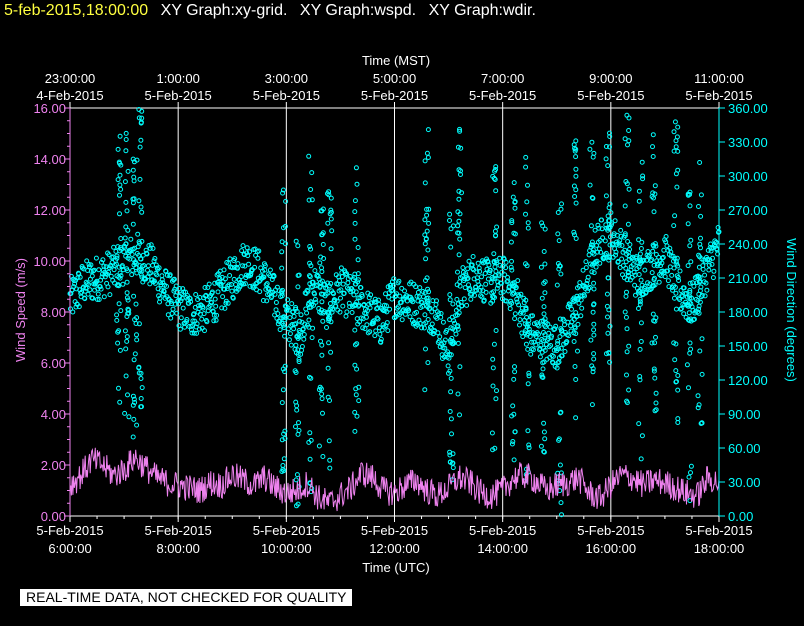 This screenshot has width=804, height=626. I want to click on y-tick-label-right: 240.00, so click(748, 244).